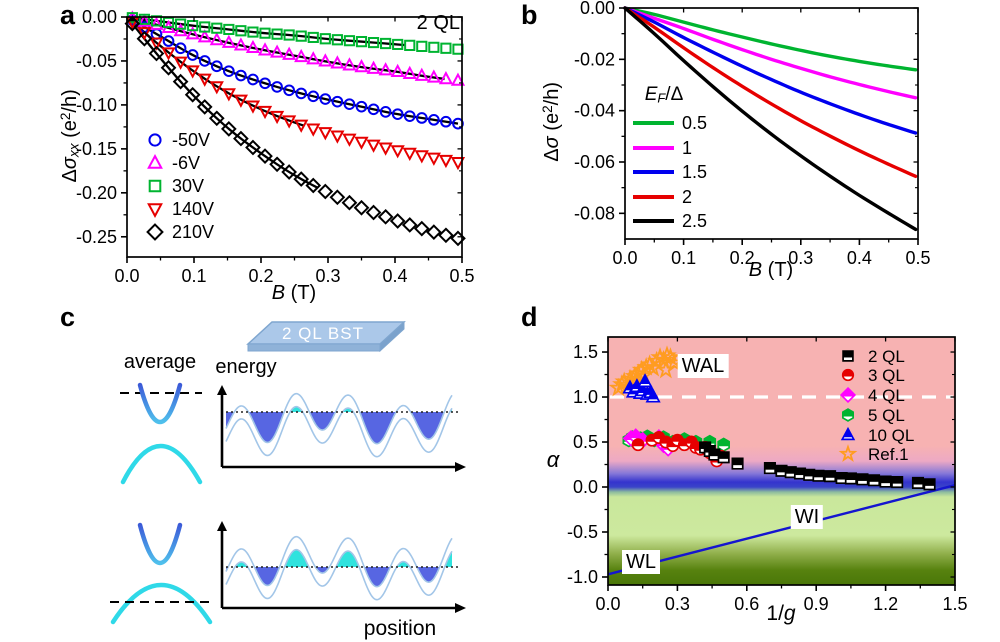 The height and width of the screenshot is (642, 1000). I want to click on slab-front-face, so click(314, 347).